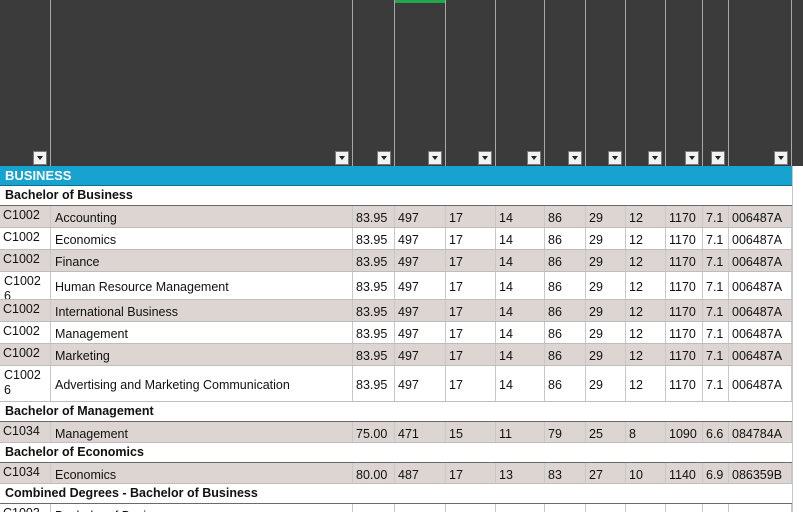 This screenshot has width=803, height=512. Describe the element at coordinates (606, 473) in the screenshot. I see `cell-ib: 27` at that location.